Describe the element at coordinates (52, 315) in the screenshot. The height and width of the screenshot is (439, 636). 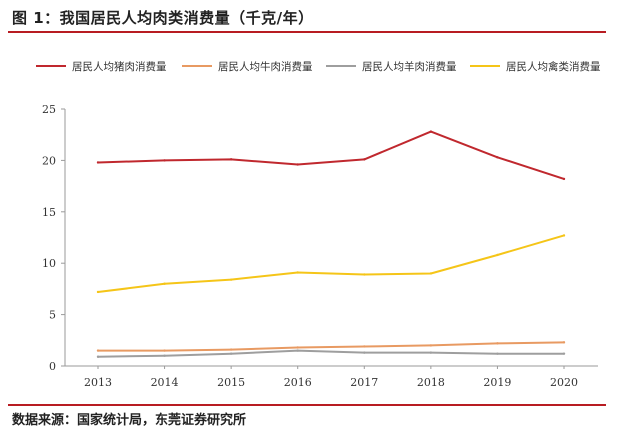
I see `y-tick-label: 5` at that location.